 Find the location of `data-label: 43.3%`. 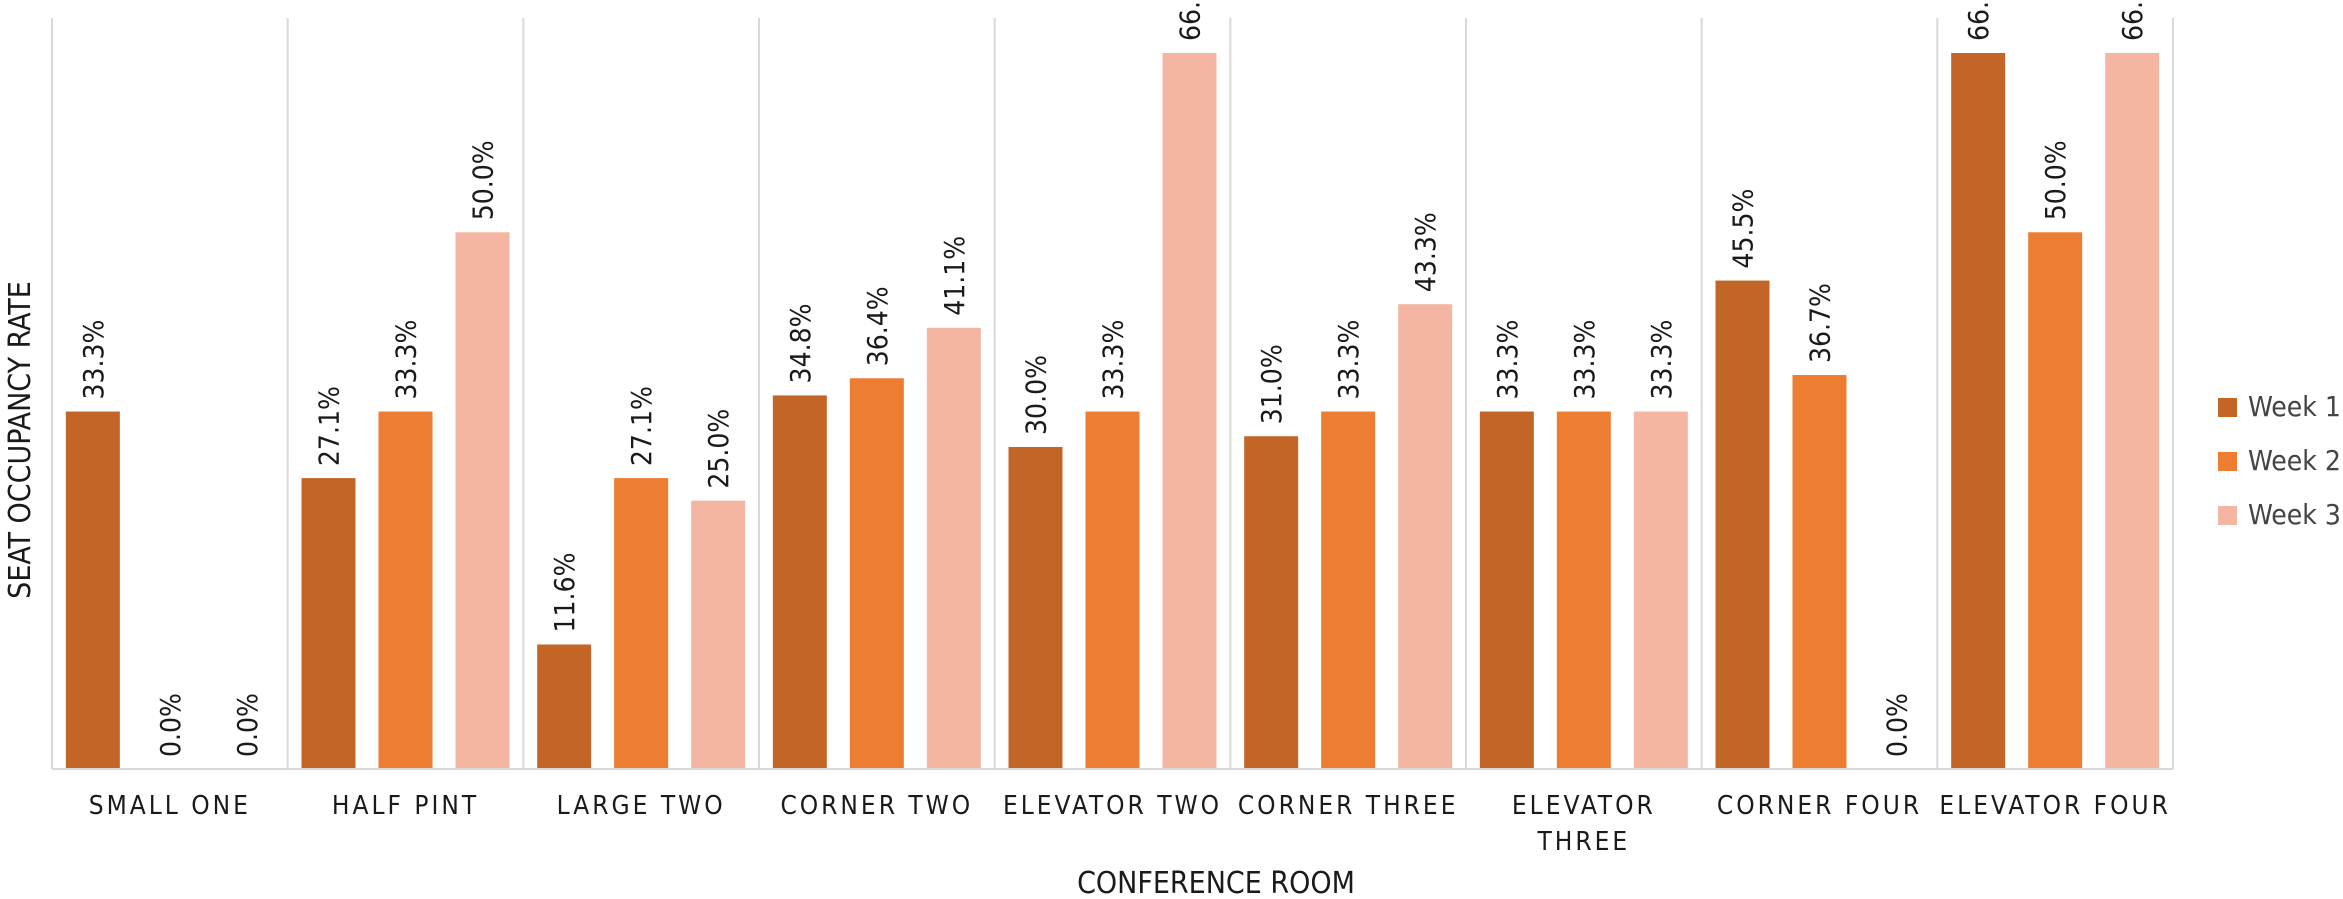

data-label: 43.3% is located at coordinates (1425, 252).